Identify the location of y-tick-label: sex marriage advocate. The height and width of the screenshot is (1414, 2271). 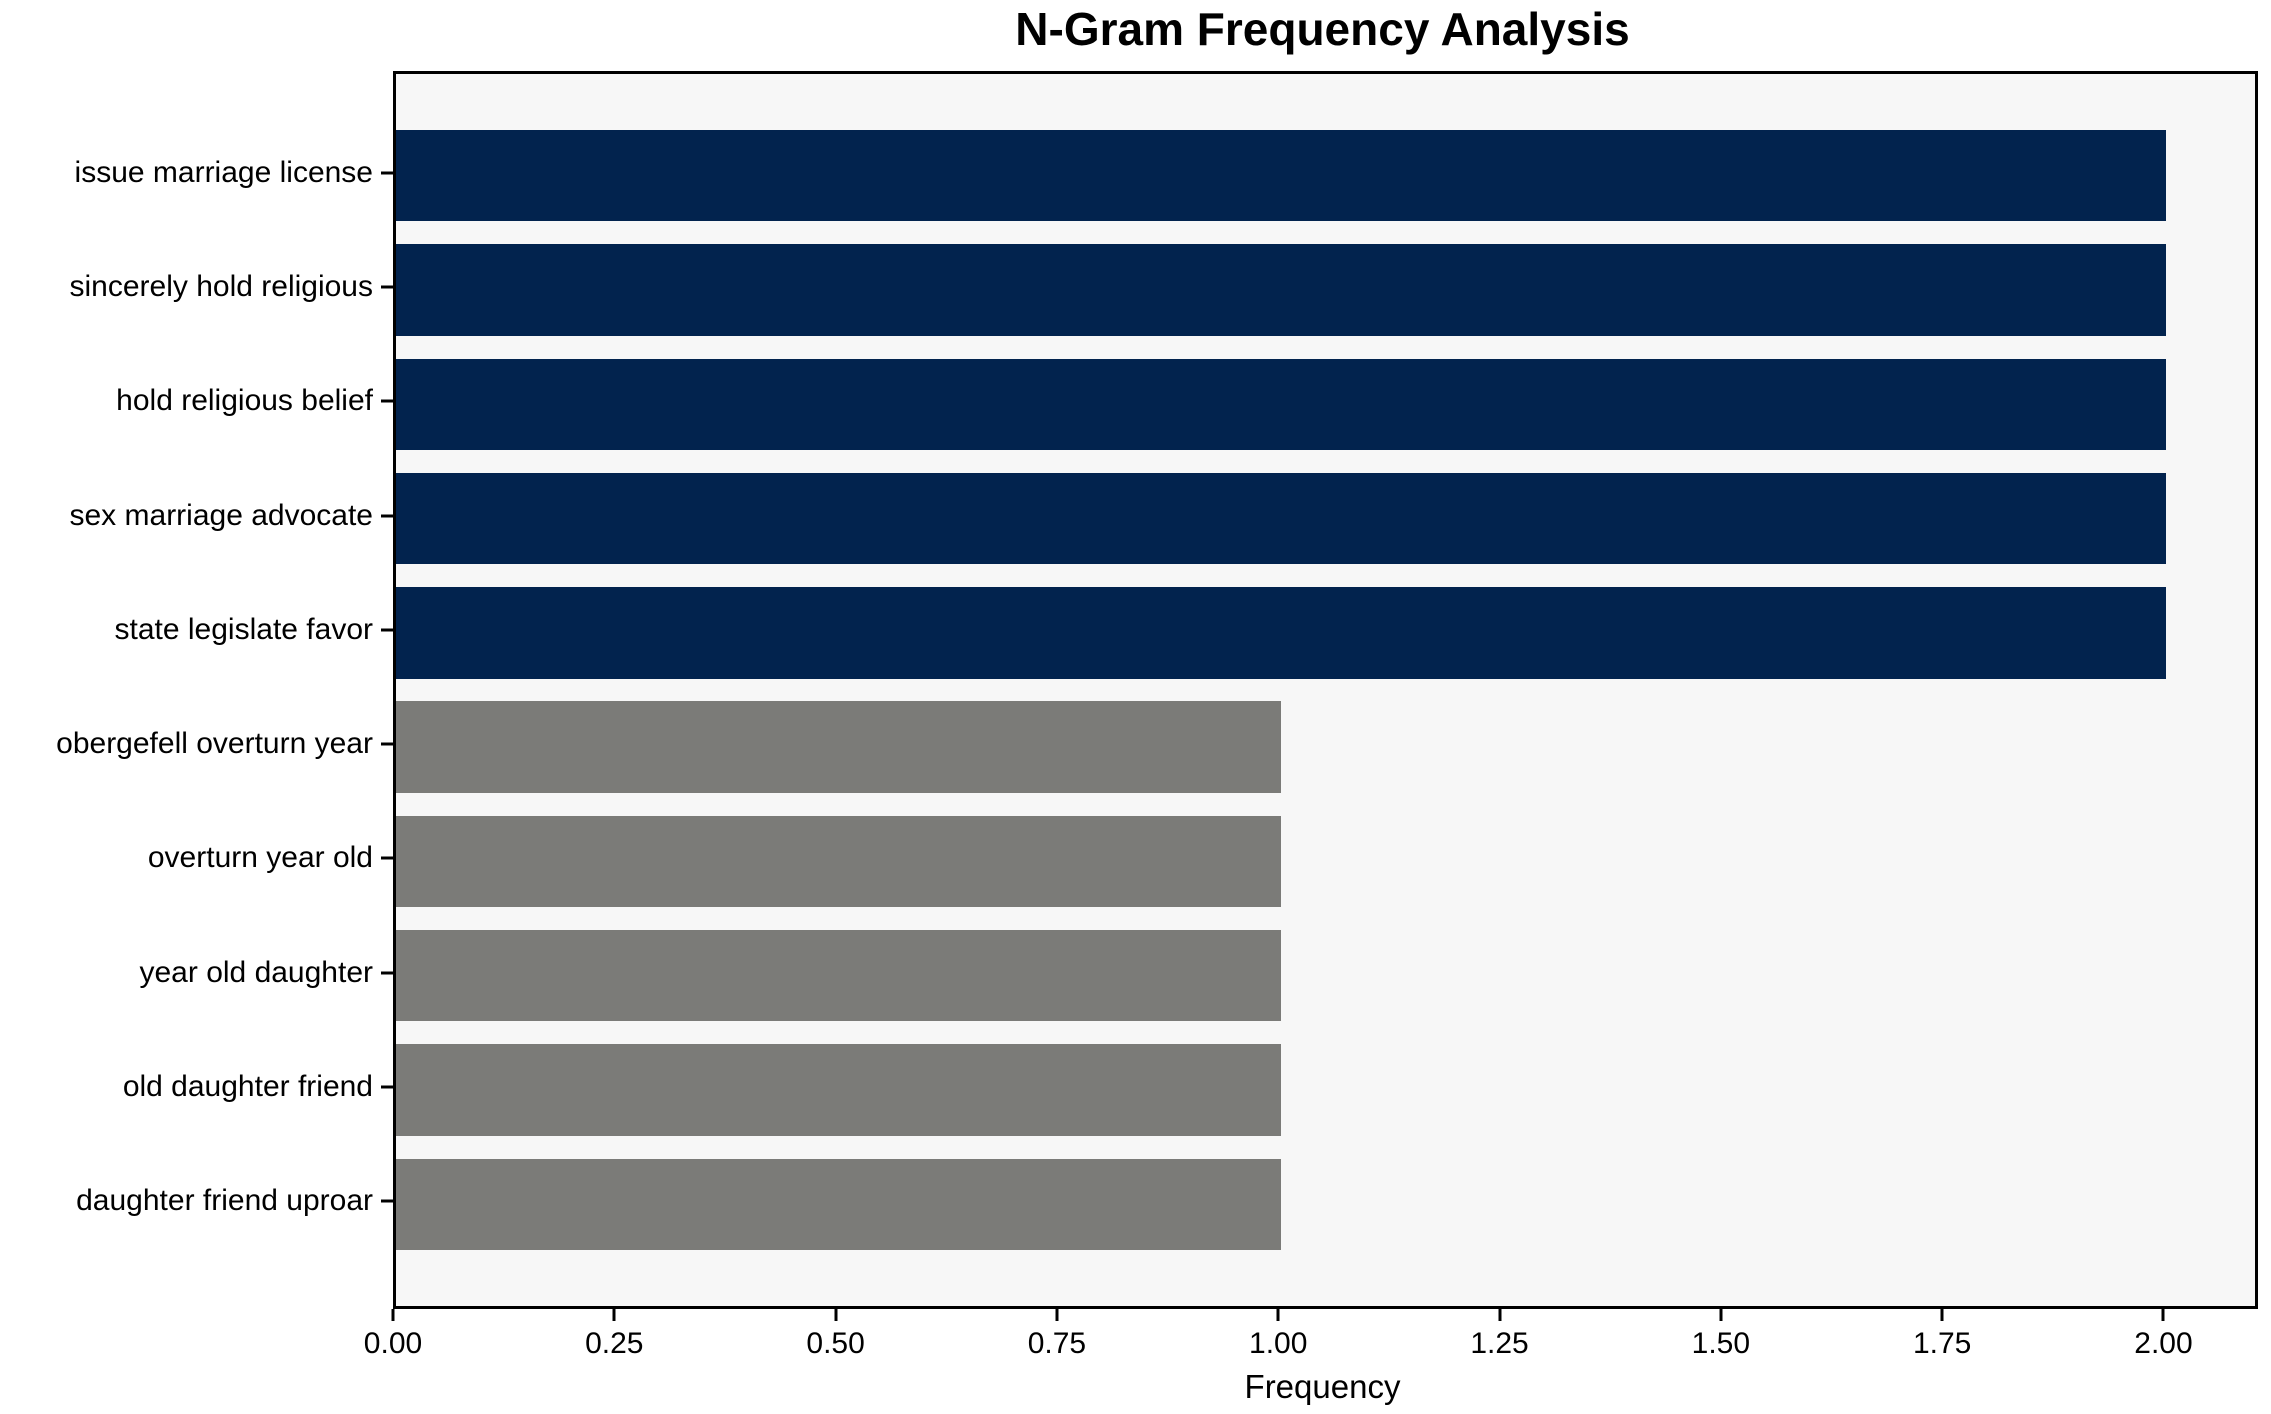
(221, 515).